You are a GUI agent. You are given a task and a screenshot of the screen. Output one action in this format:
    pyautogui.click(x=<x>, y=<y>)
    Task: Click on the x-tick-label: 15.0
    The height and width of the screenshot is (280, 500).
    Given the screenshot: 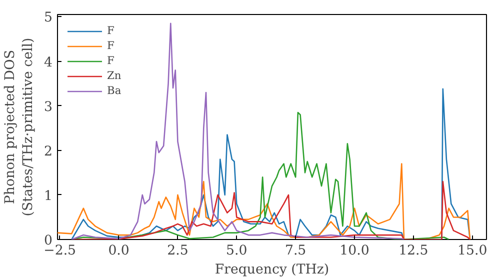 What is the action you would take?
    pyautogui.click(x=473, y=251)
    